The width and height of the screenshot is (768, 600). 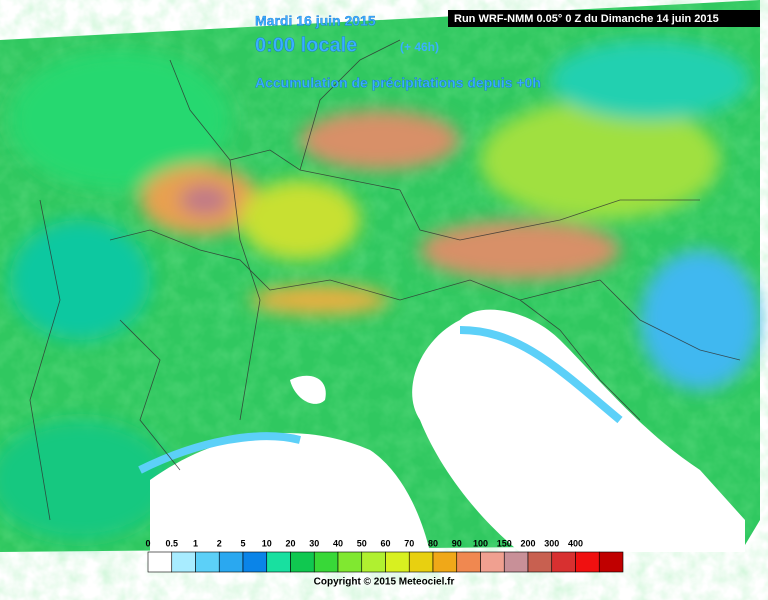 I want to click on run-box, so click(x=604, y=18).